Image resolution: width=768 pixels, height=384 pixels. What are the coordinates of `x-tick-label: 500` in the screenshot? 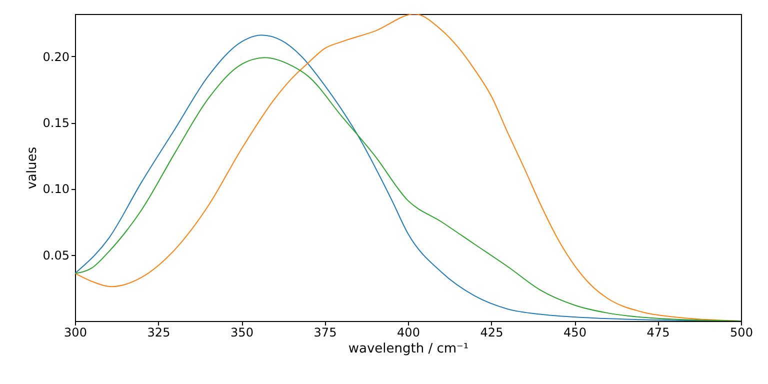 It's located at (741, 333).